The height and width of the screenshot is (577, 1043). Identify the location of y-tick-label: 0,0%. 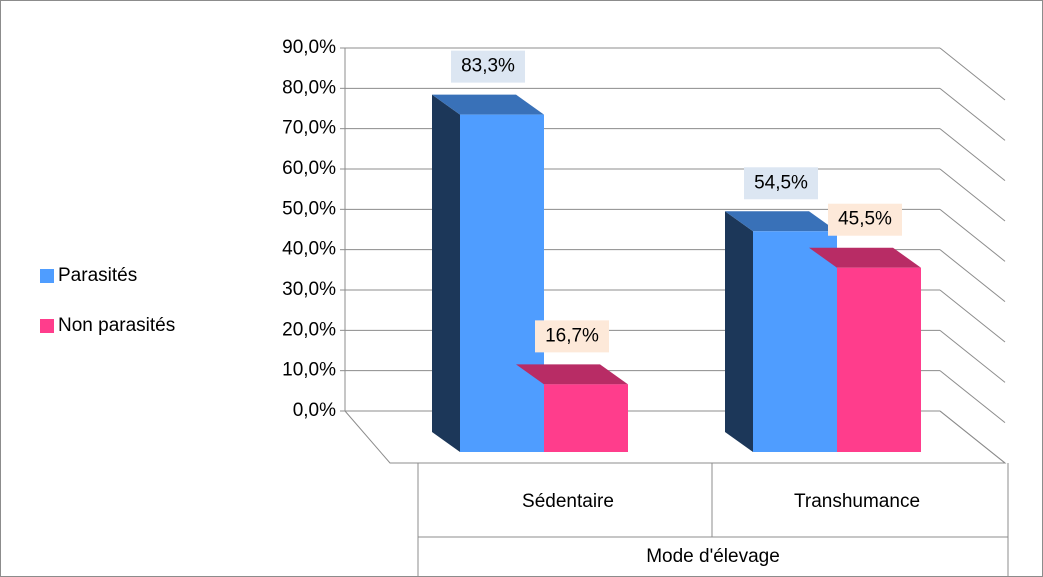
(314, 410).